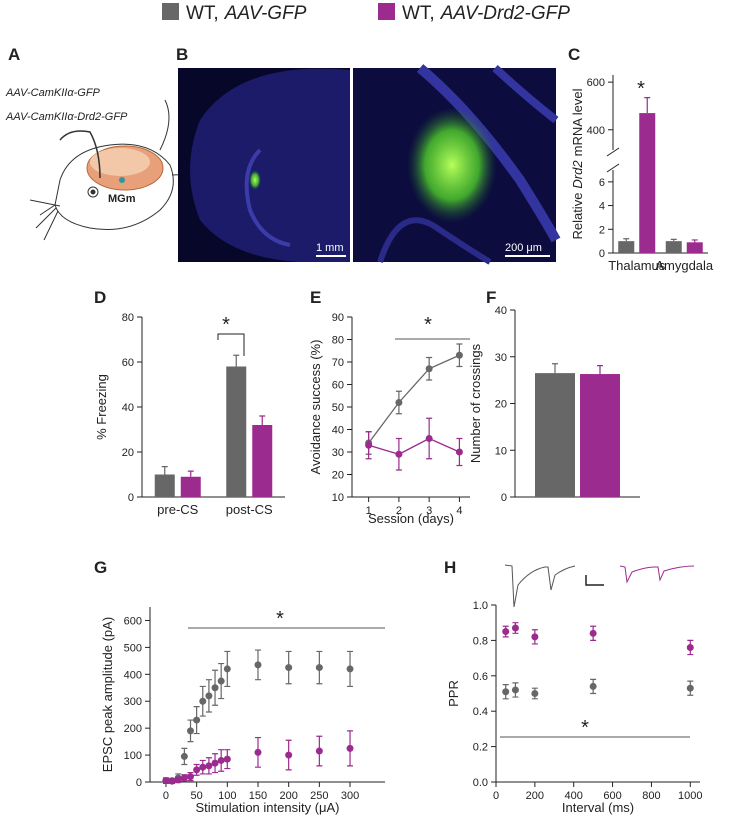 This screenshot has height=820, width=747. What do you see at coordinates (133, 621) in the screenshot?
I see `y-tick-label: 600` at bounding box center [133, 621].